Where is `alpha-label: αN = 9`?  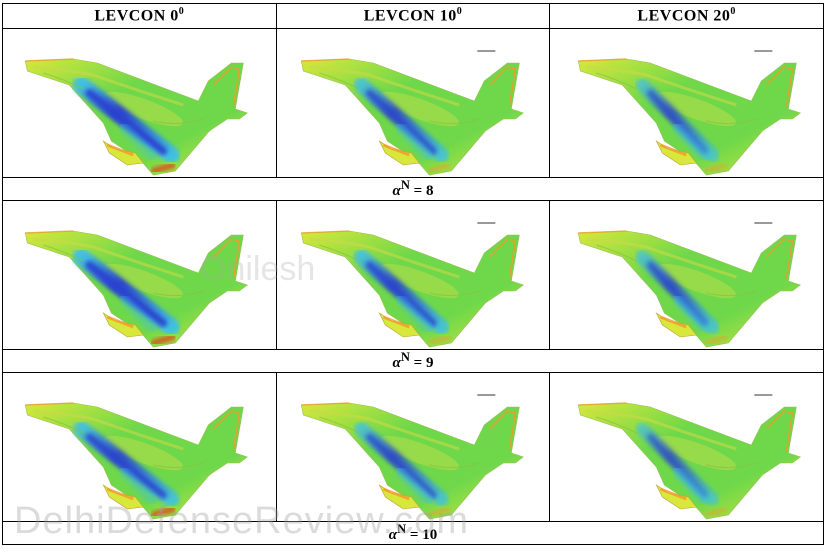
alpha-label: αN = 9 is located at coordinates (413, 361).